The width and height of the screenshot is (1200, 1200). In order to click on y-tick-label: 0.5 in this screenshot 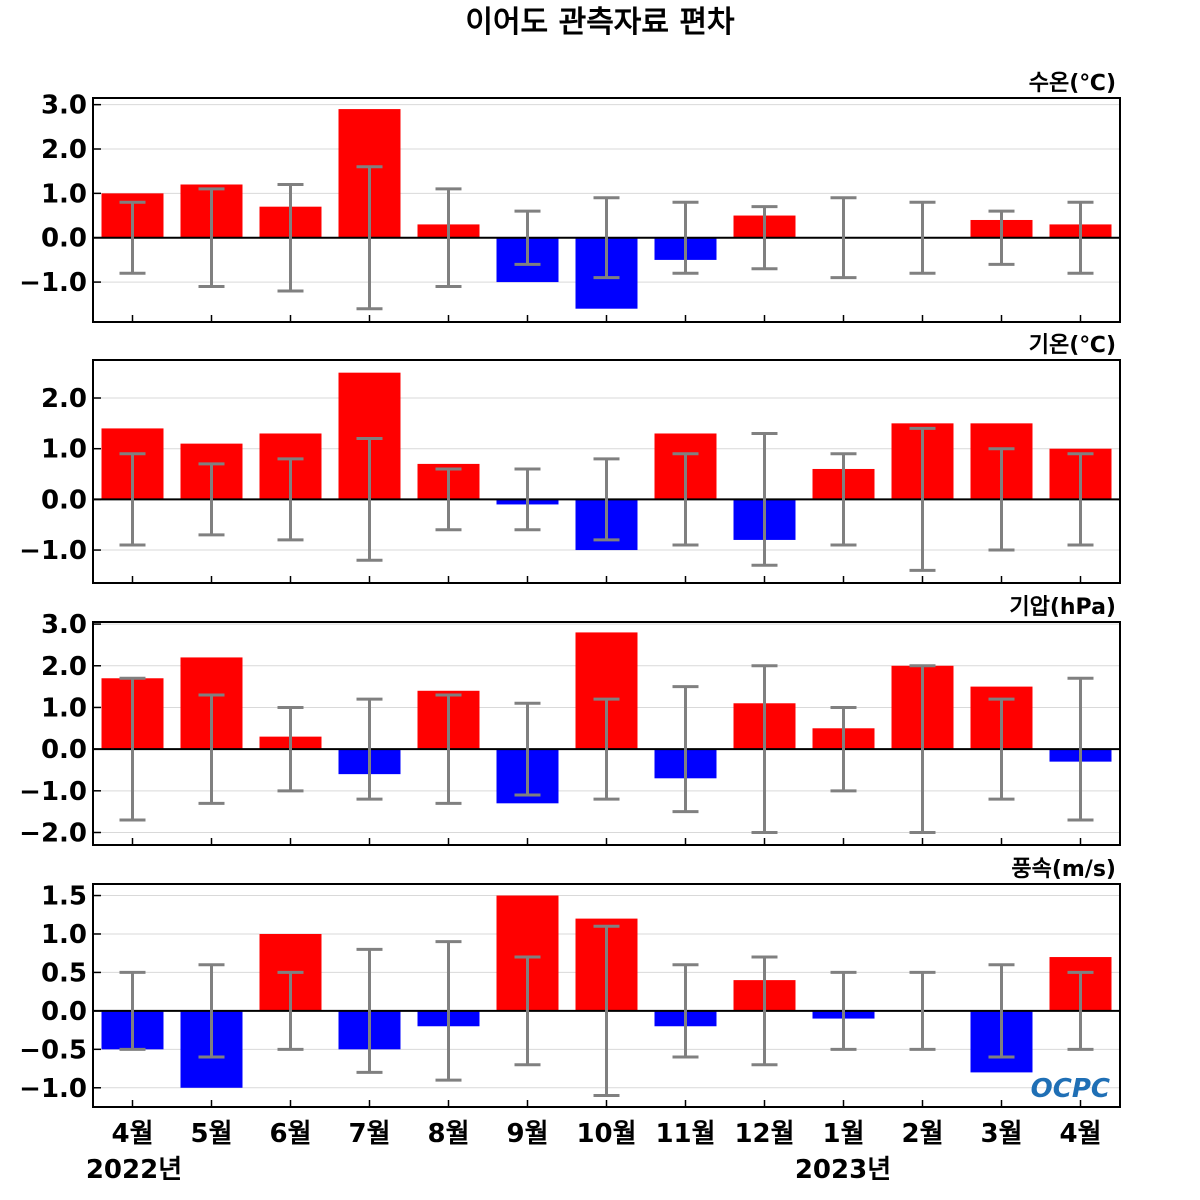, I will do `click(64, 973)`.